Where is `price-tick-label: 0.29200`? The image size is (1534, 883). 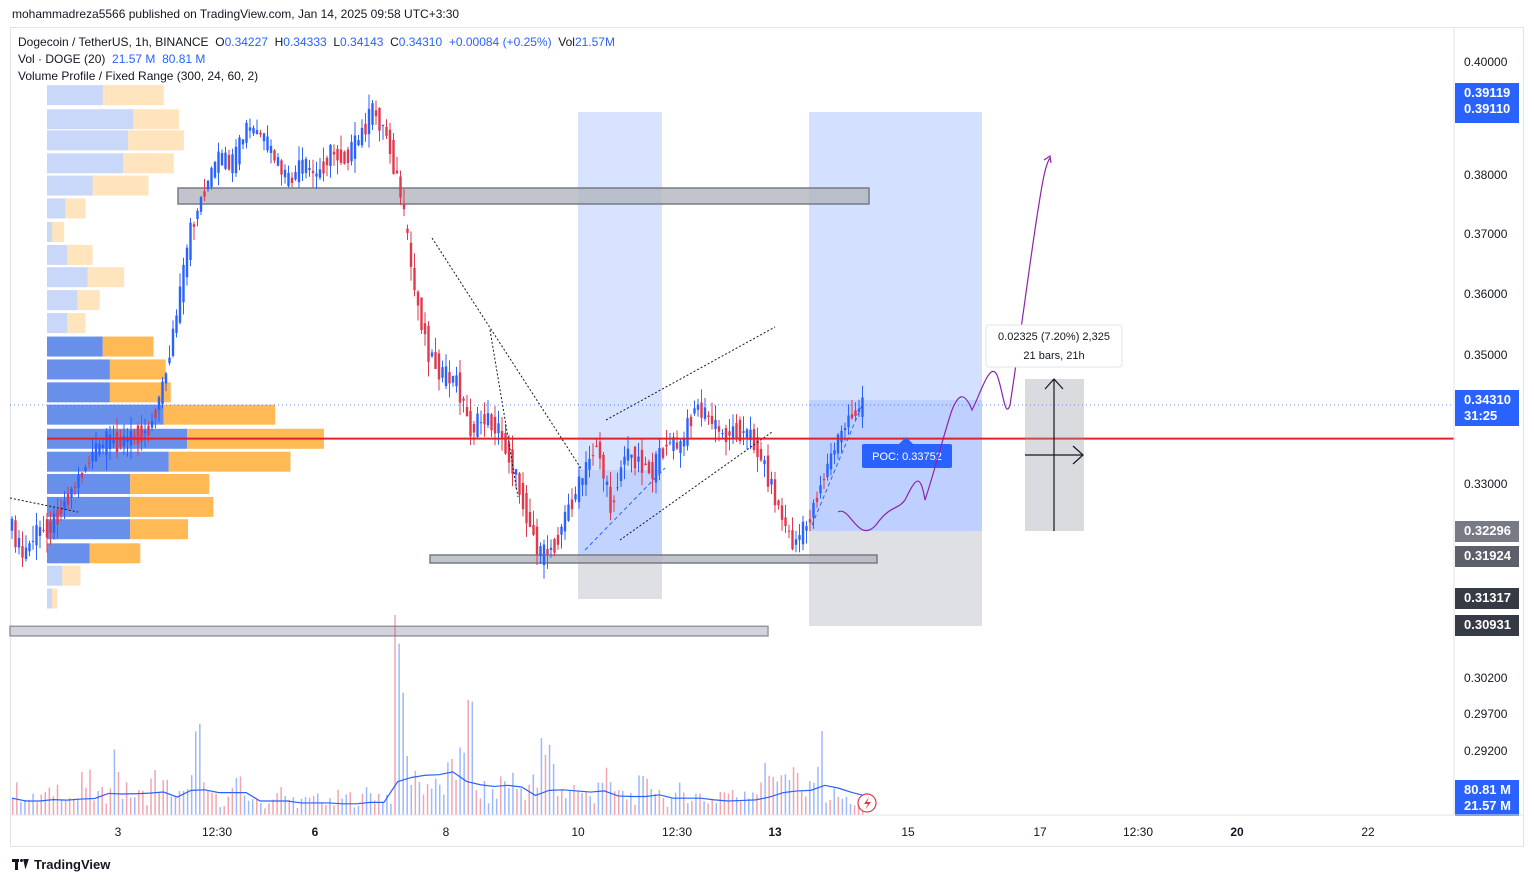 price-tick-label: 0.29200 is located at coordinates (1486, 751).